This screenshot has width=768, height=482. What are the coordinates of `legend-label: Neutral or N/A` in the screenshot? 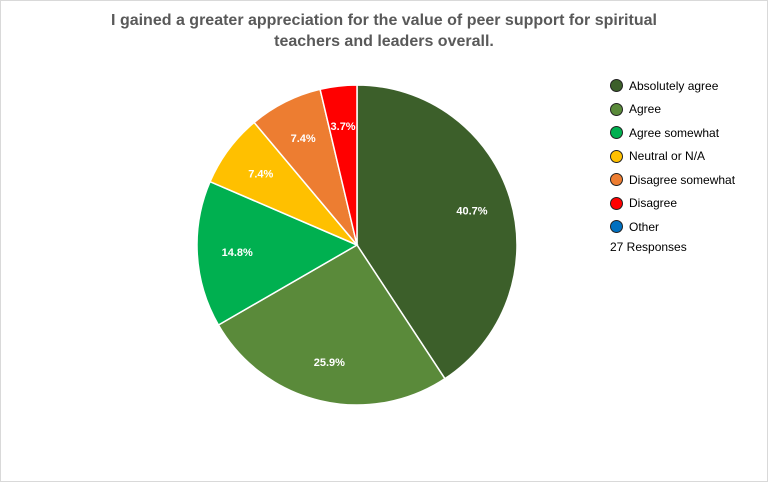 It's located at (667, 156).